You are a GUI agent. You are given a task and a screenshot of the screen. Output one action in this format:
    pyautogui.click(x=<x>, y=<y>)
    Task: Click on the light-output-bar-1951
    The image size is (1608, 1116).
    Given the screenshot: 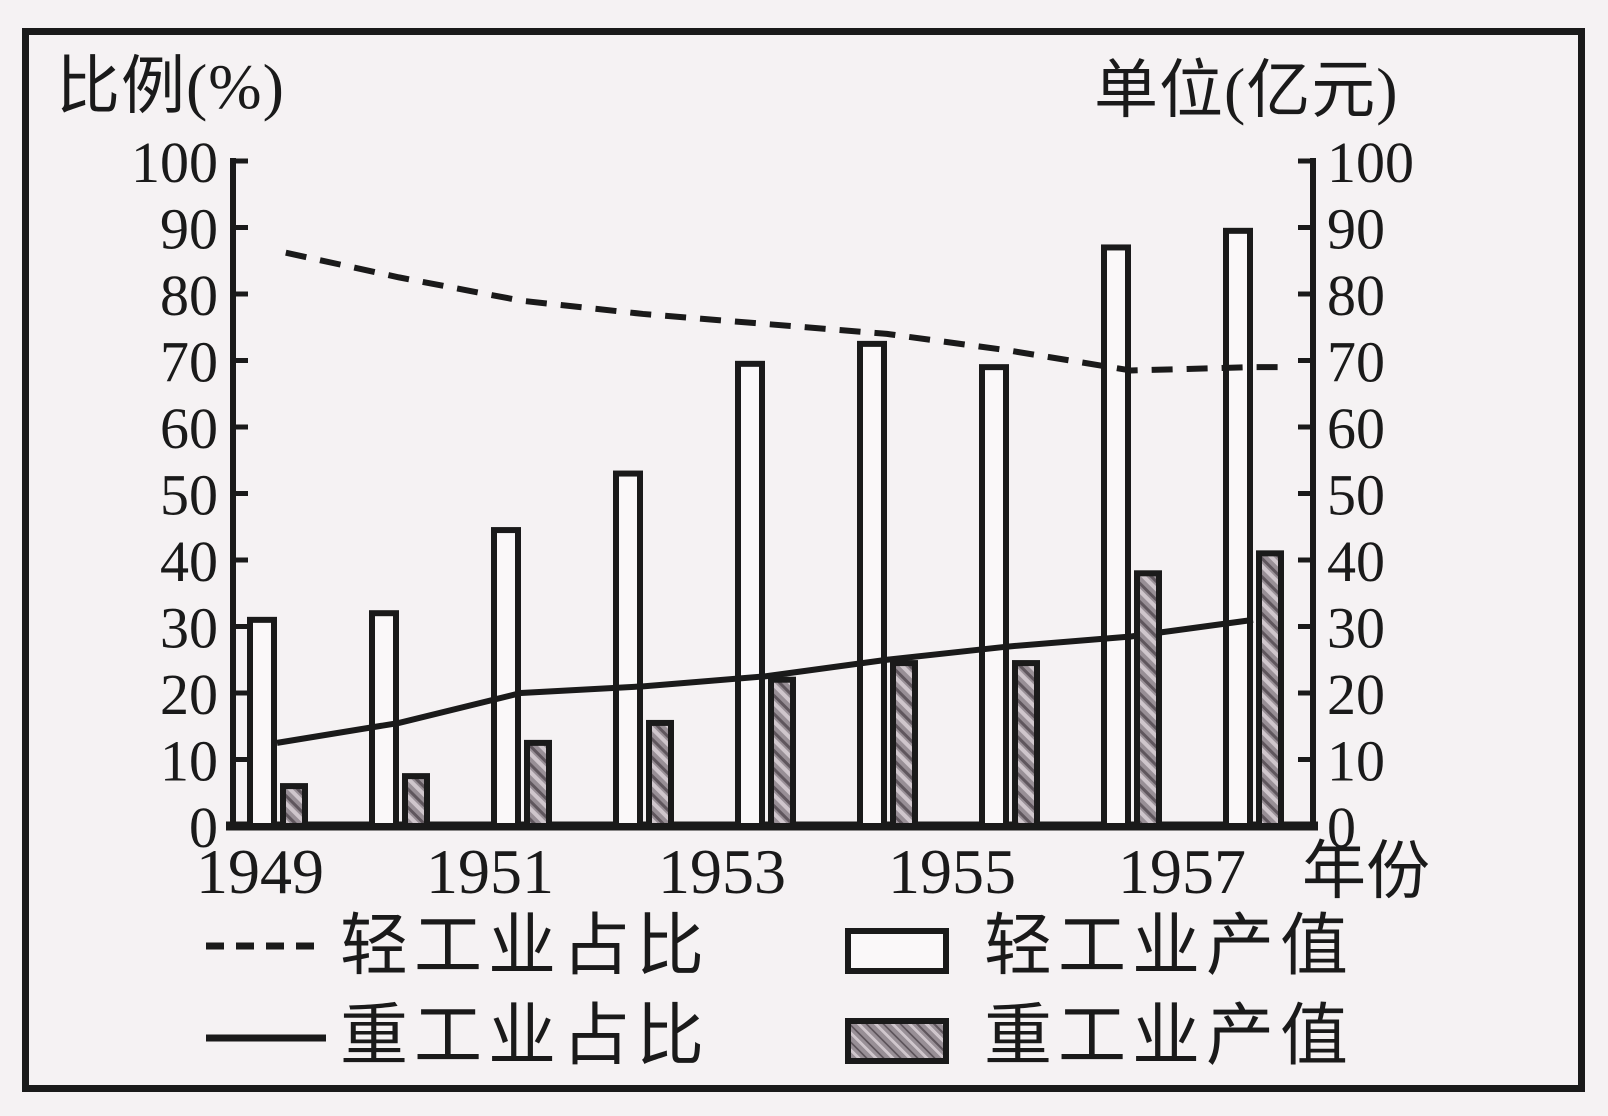 What is the action you would take?
    pyautogui.click(x=506, y=678)
    